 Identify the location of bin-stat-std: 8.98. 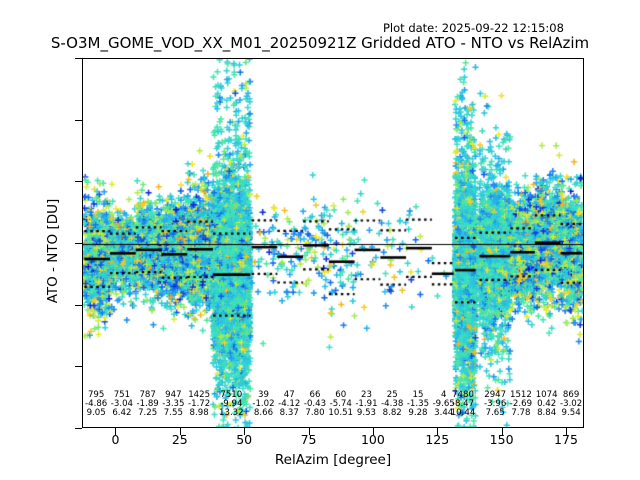
(199, 413).